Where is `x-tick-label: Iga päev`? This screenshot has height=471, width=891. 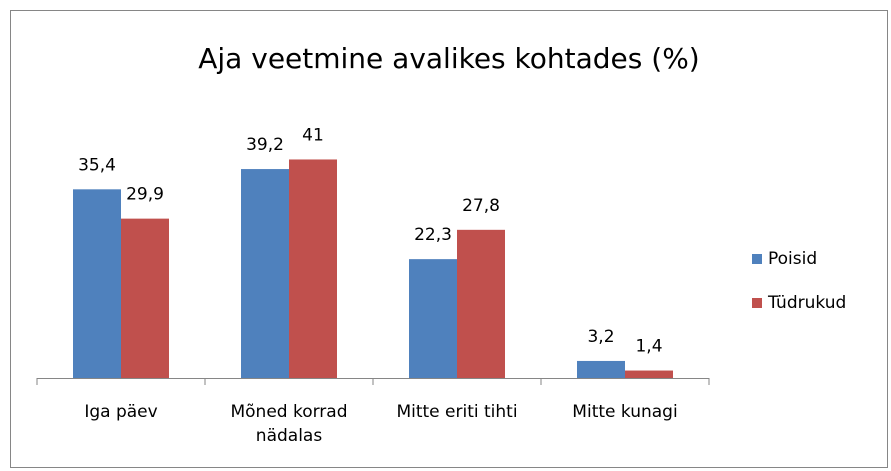 x-tick-label: Iga päev is located at coordinates (121, 412).